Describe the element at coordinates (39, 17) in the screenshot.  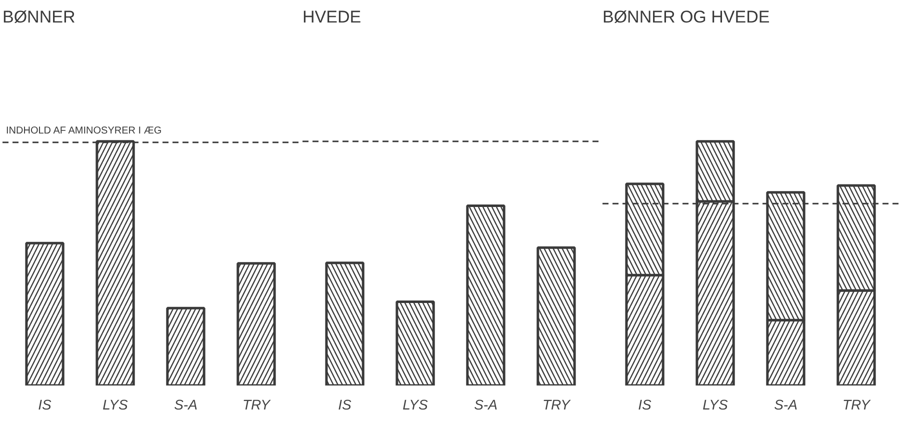
I see `chart-title: BØNNER` at that location.